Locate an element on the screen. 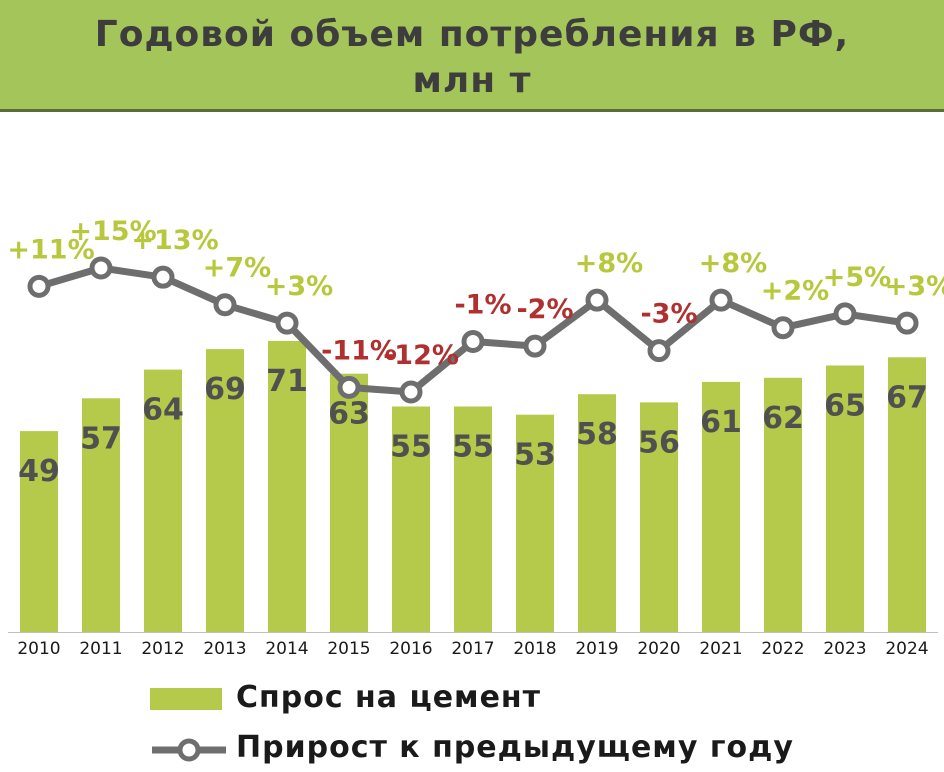 The height and width of the screenshot is (772, 944). growth-label-2011: +15% is located at coordinates (112, 231).